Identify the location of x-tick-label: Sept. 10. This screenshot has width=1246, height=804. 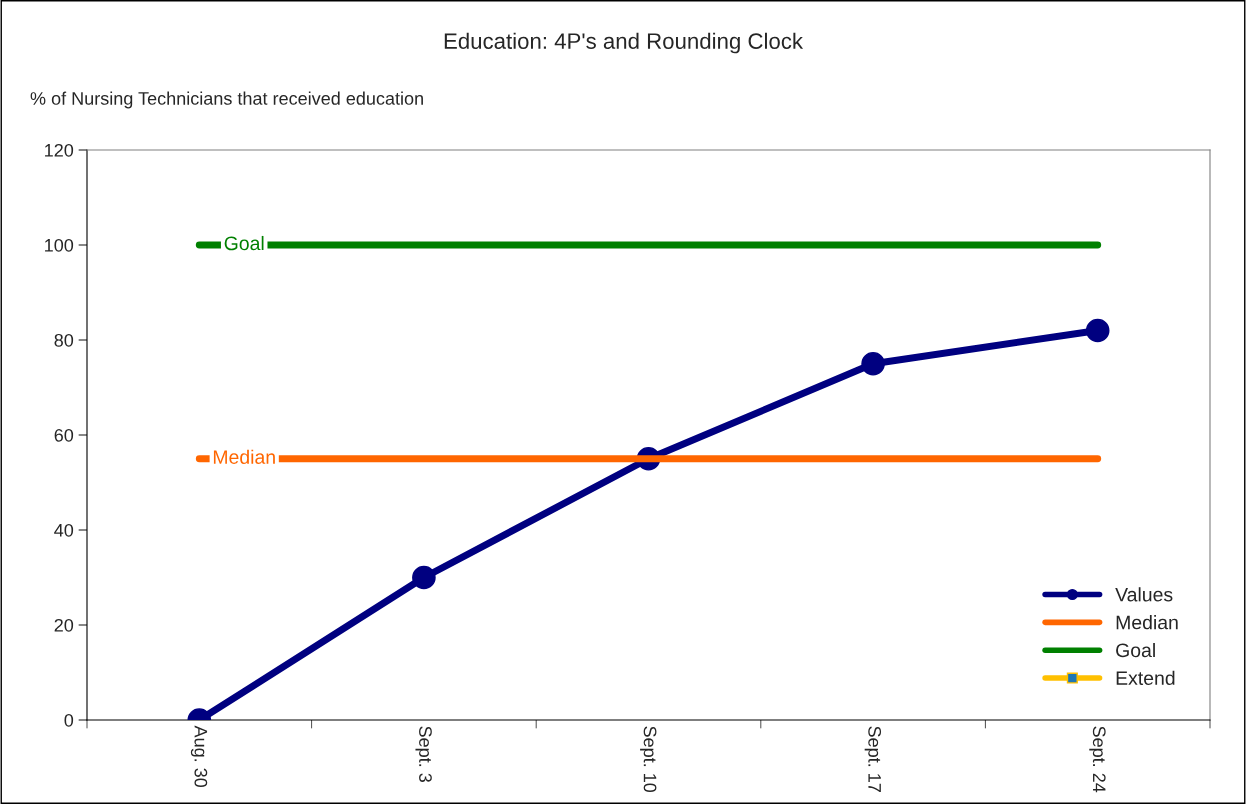
(648, 759).